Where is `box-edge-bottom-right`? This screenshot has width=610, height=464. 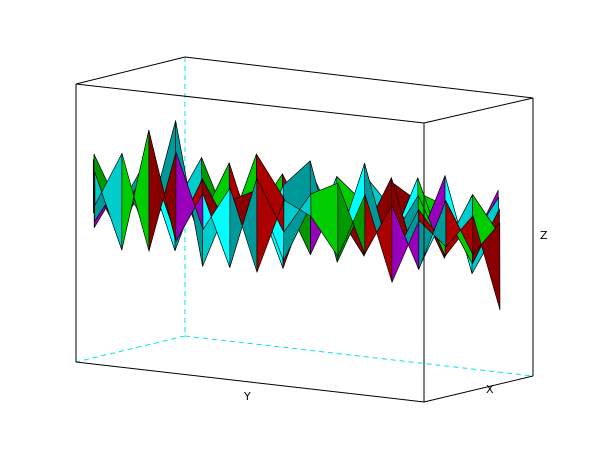 box-edge-bottom-right is located at coordinates (478, 389).